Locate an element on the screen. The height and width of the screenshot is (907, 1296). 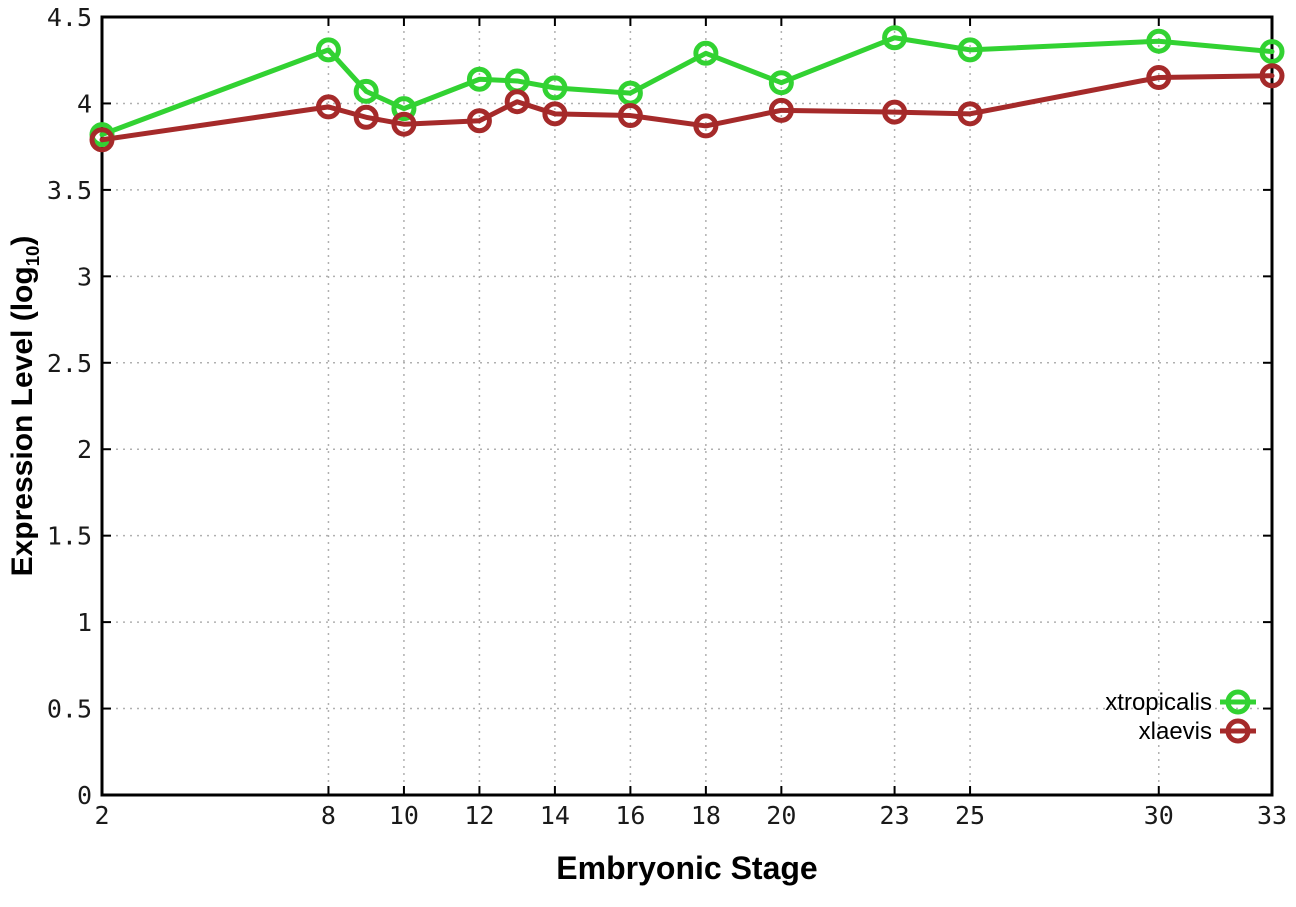
x-tick-label: 10 is located at coordinates (404, 815).